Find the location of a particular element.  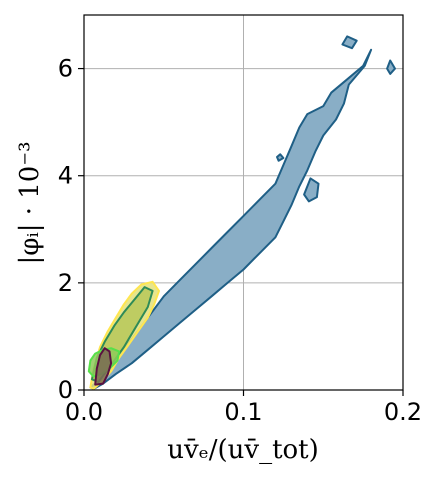

x-axis-label: uv̄ₑ/(uv̄_tot) is located at coordinates (243, 450).